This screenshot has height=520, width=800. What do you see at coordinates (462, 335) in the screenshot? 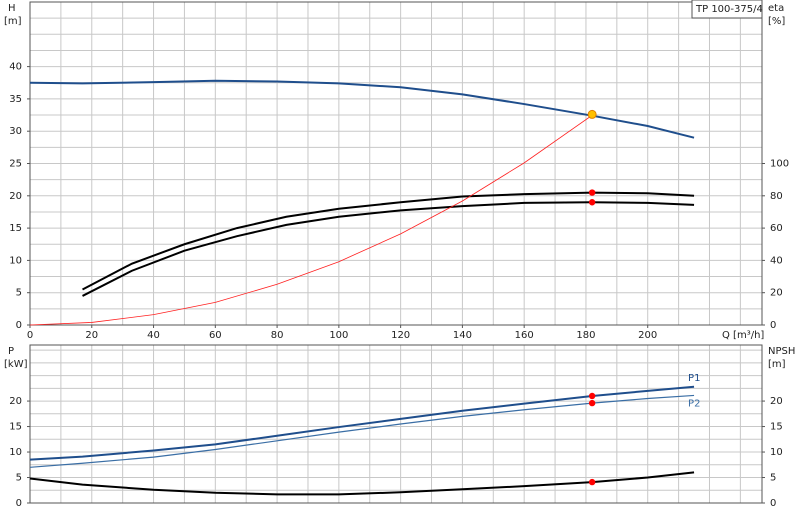
I see `x-tick-label: 140` at bounding box center [462, 335].